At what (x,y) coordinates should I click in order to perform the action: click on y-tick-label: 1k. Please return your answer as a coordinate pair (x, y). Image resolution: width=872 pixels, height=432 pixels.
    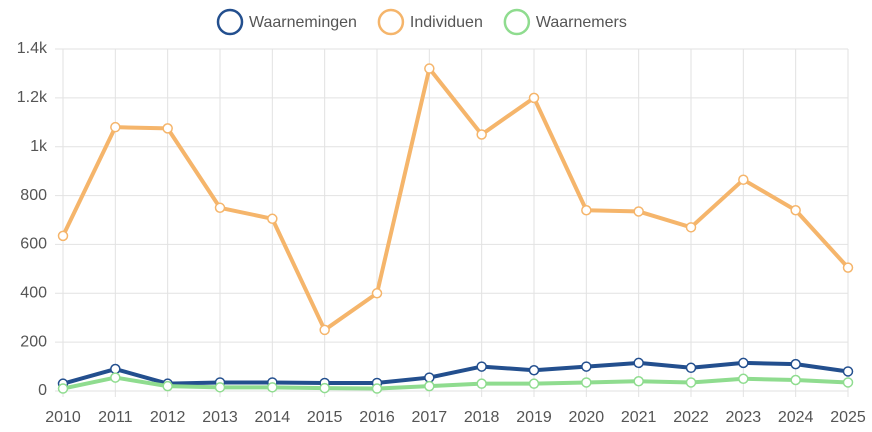
    Looking at the image, I should click on (39, 146).